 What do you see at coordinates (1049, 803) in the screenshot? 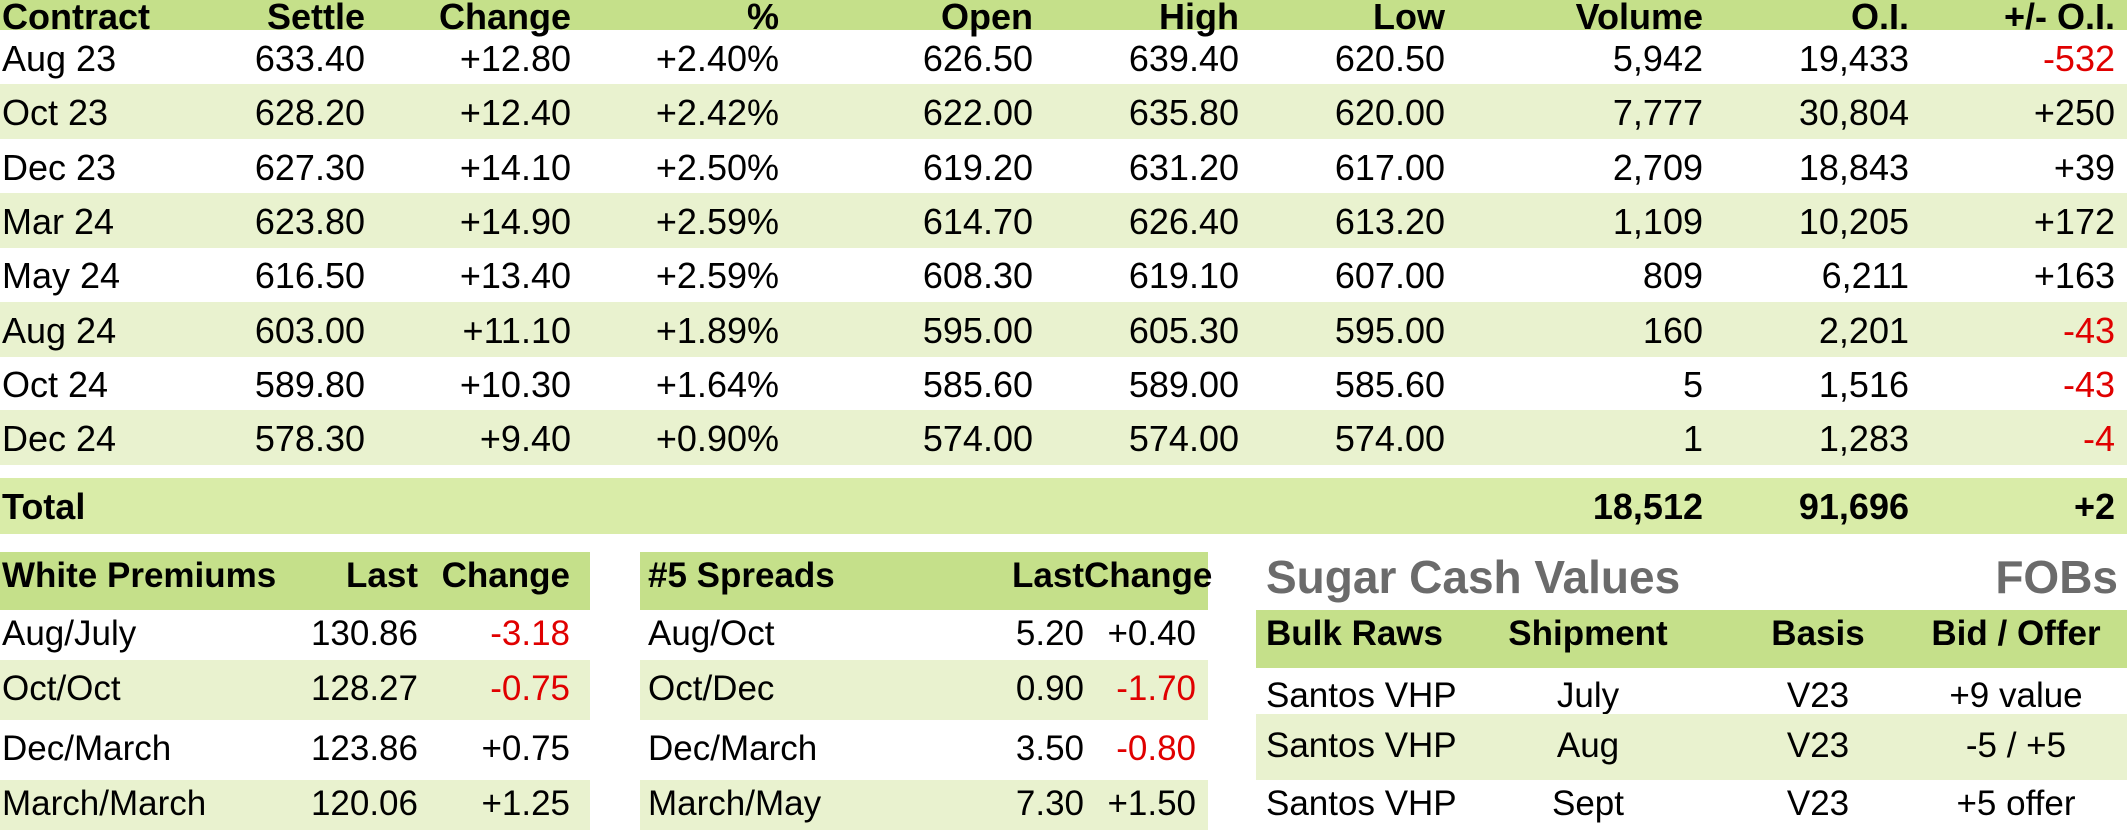
I see `spreads-cell: 7.30` at bounding box center [1049, 803].